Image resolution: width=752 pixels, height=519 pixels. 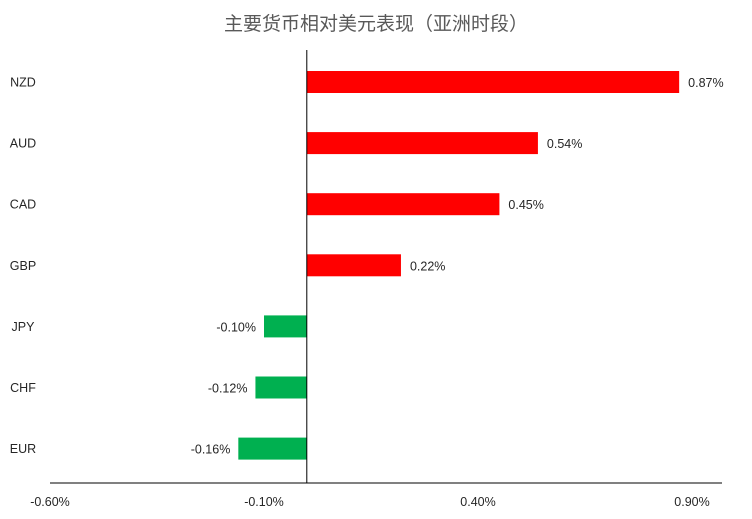 What do you see at coordinates (228, 389) in the screenshot?
I see `data-label-chf: -0.12%` at bounding box center [228, 389].